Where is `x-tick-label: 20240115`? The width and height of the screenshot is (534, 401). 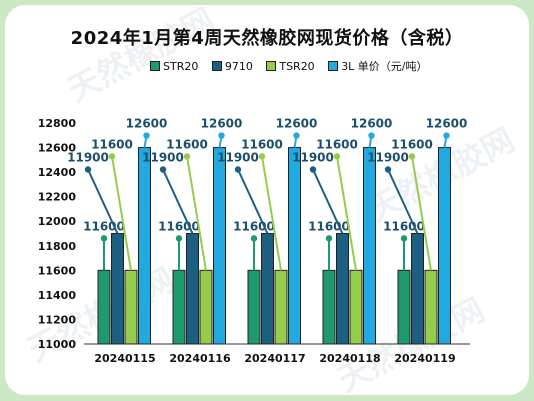 x-tick-label: 20240115 is located at coordinates (124, 358).